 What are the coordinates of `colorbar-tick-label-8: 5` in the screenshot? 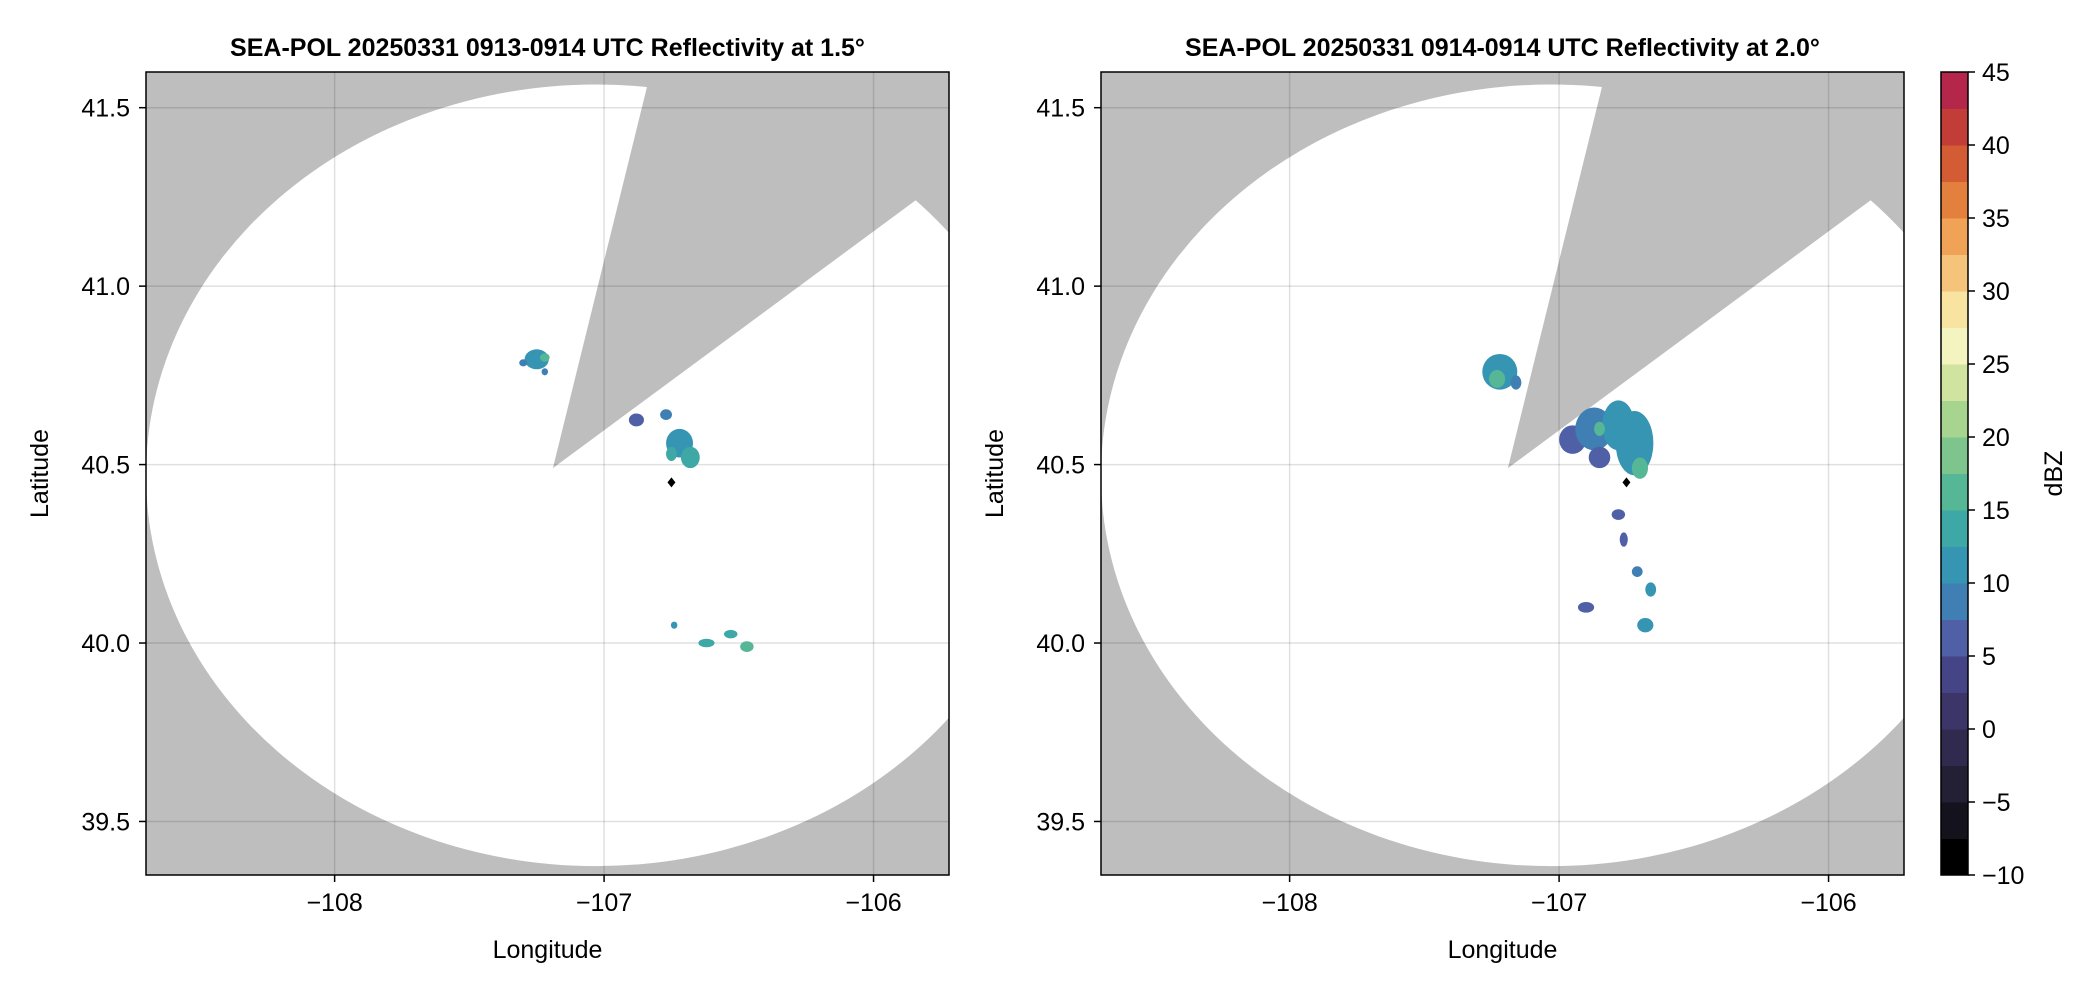 It's located at (1989, 657).